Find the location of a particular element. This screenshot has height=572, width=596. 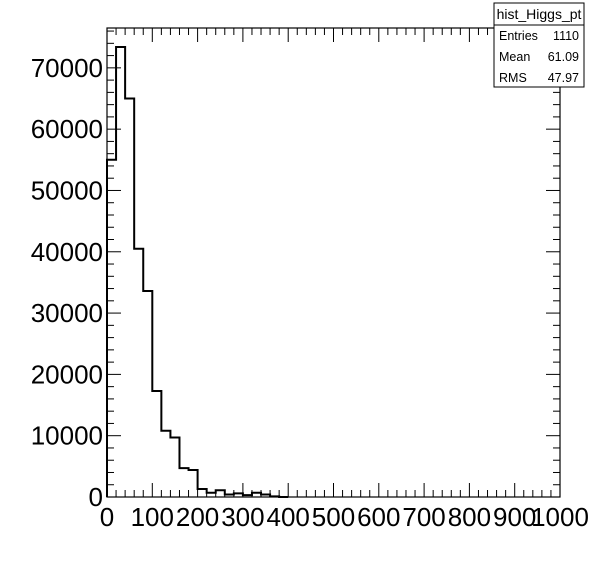

x-tick-label: 500 is located at coordinates (333, 517).